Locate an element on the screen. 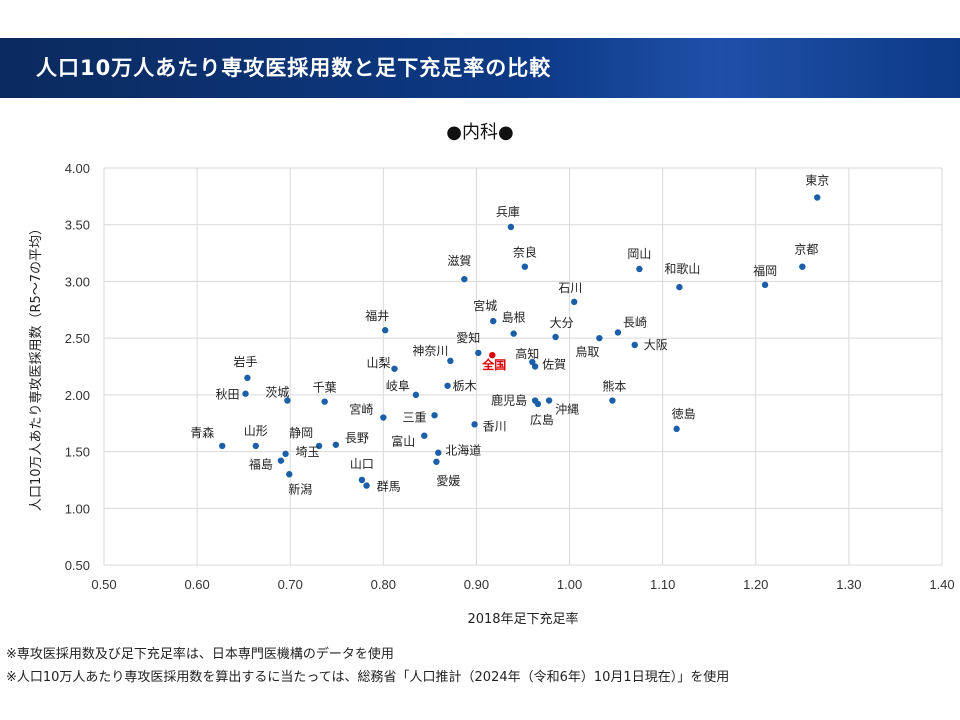  page-title: 人口10万人あたり専攻医採用数と足下充足率の比較 is located at coordinates (294, 68).